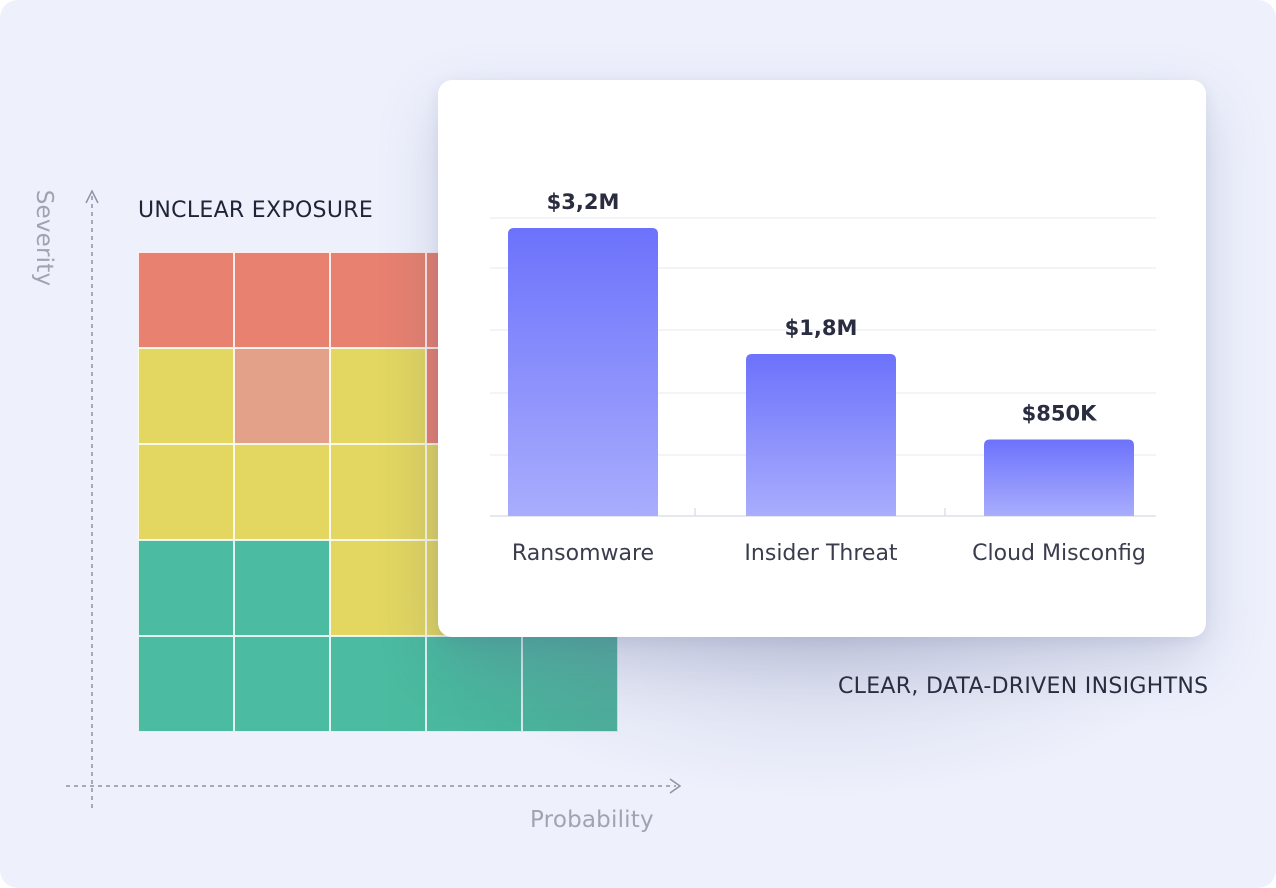  What do you see at coordinates (92, 196) in the screenshot?
I see `y-axis-arrowhead` at bounding box center [92, 196].